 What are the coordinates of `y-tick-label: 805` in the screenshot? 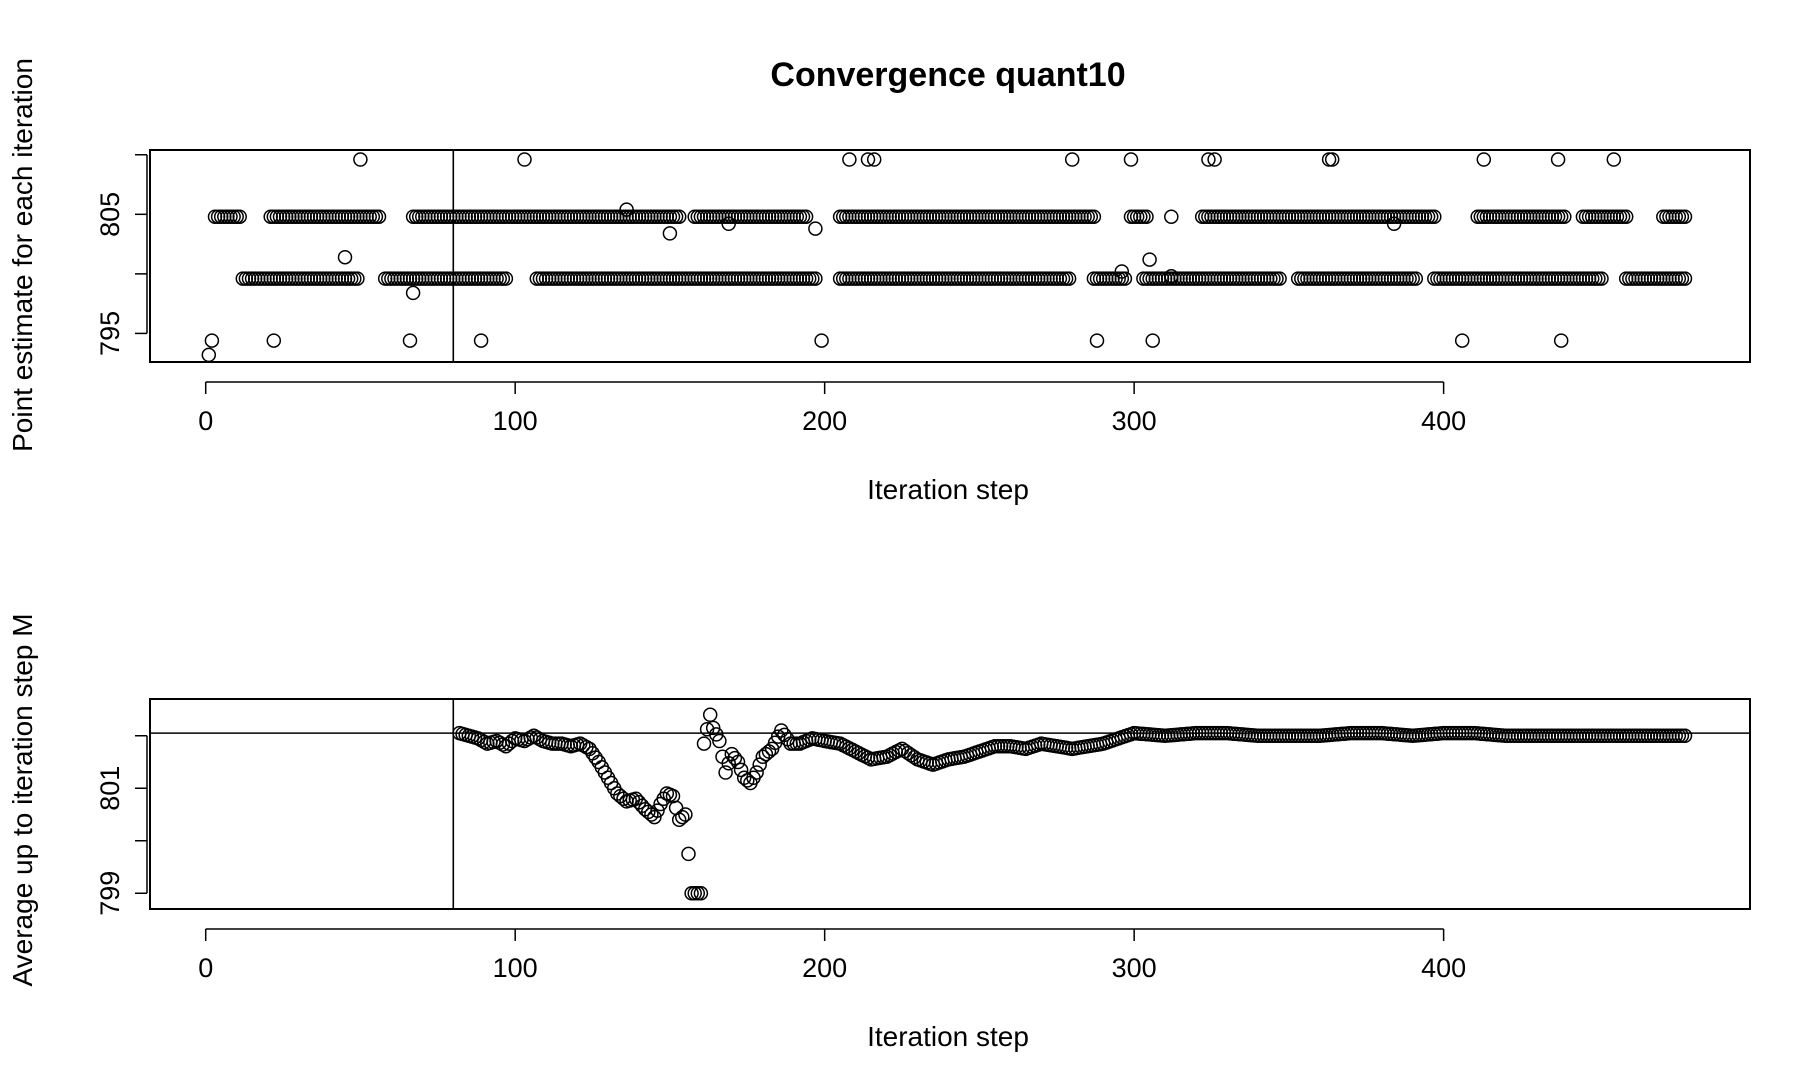 It's located at (110, 214).